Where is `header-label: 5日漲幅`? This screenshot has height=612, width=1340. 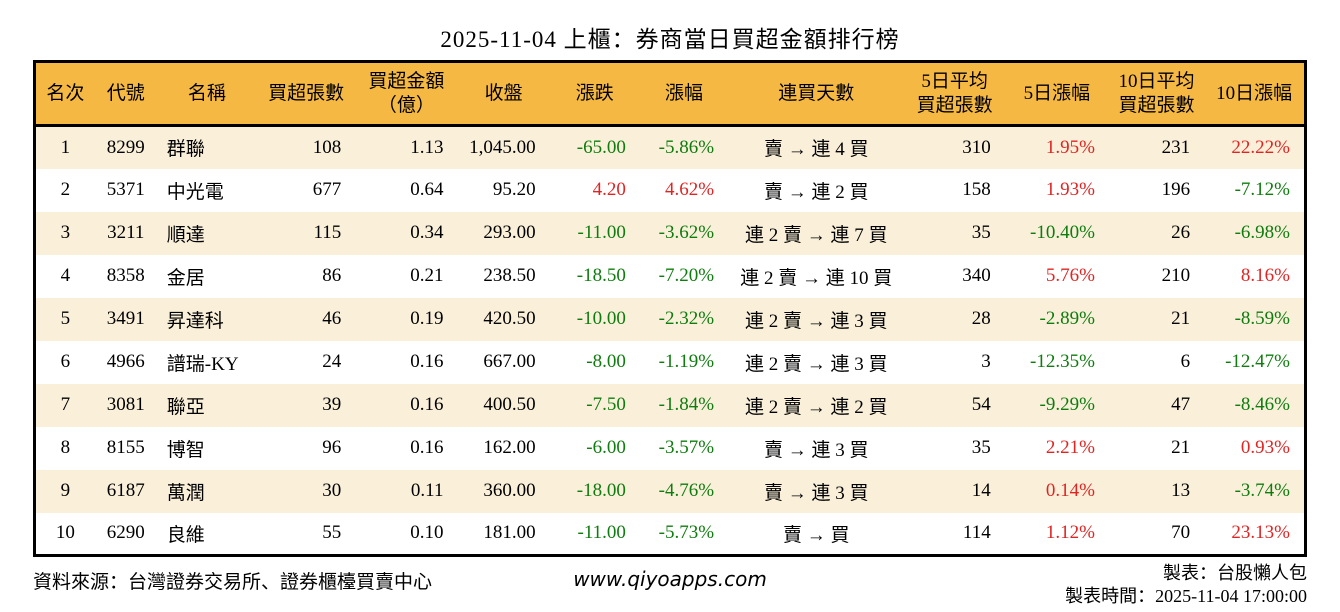
header-label: 5日漲幅 is located at coordinates (1057, 93).